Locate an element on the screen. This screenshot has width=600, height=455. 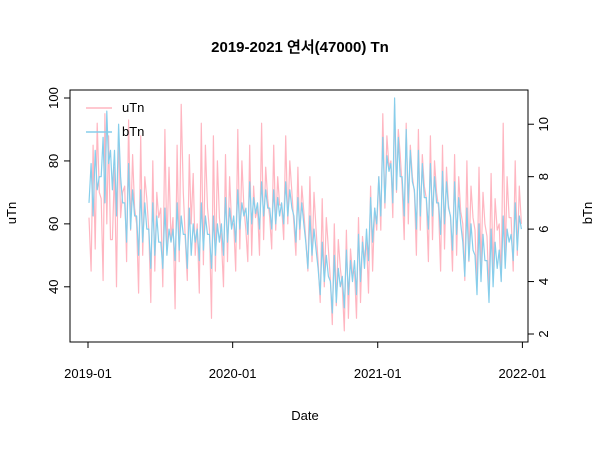
y-axis-left-label: uTn is located at coordinates (11, 213).